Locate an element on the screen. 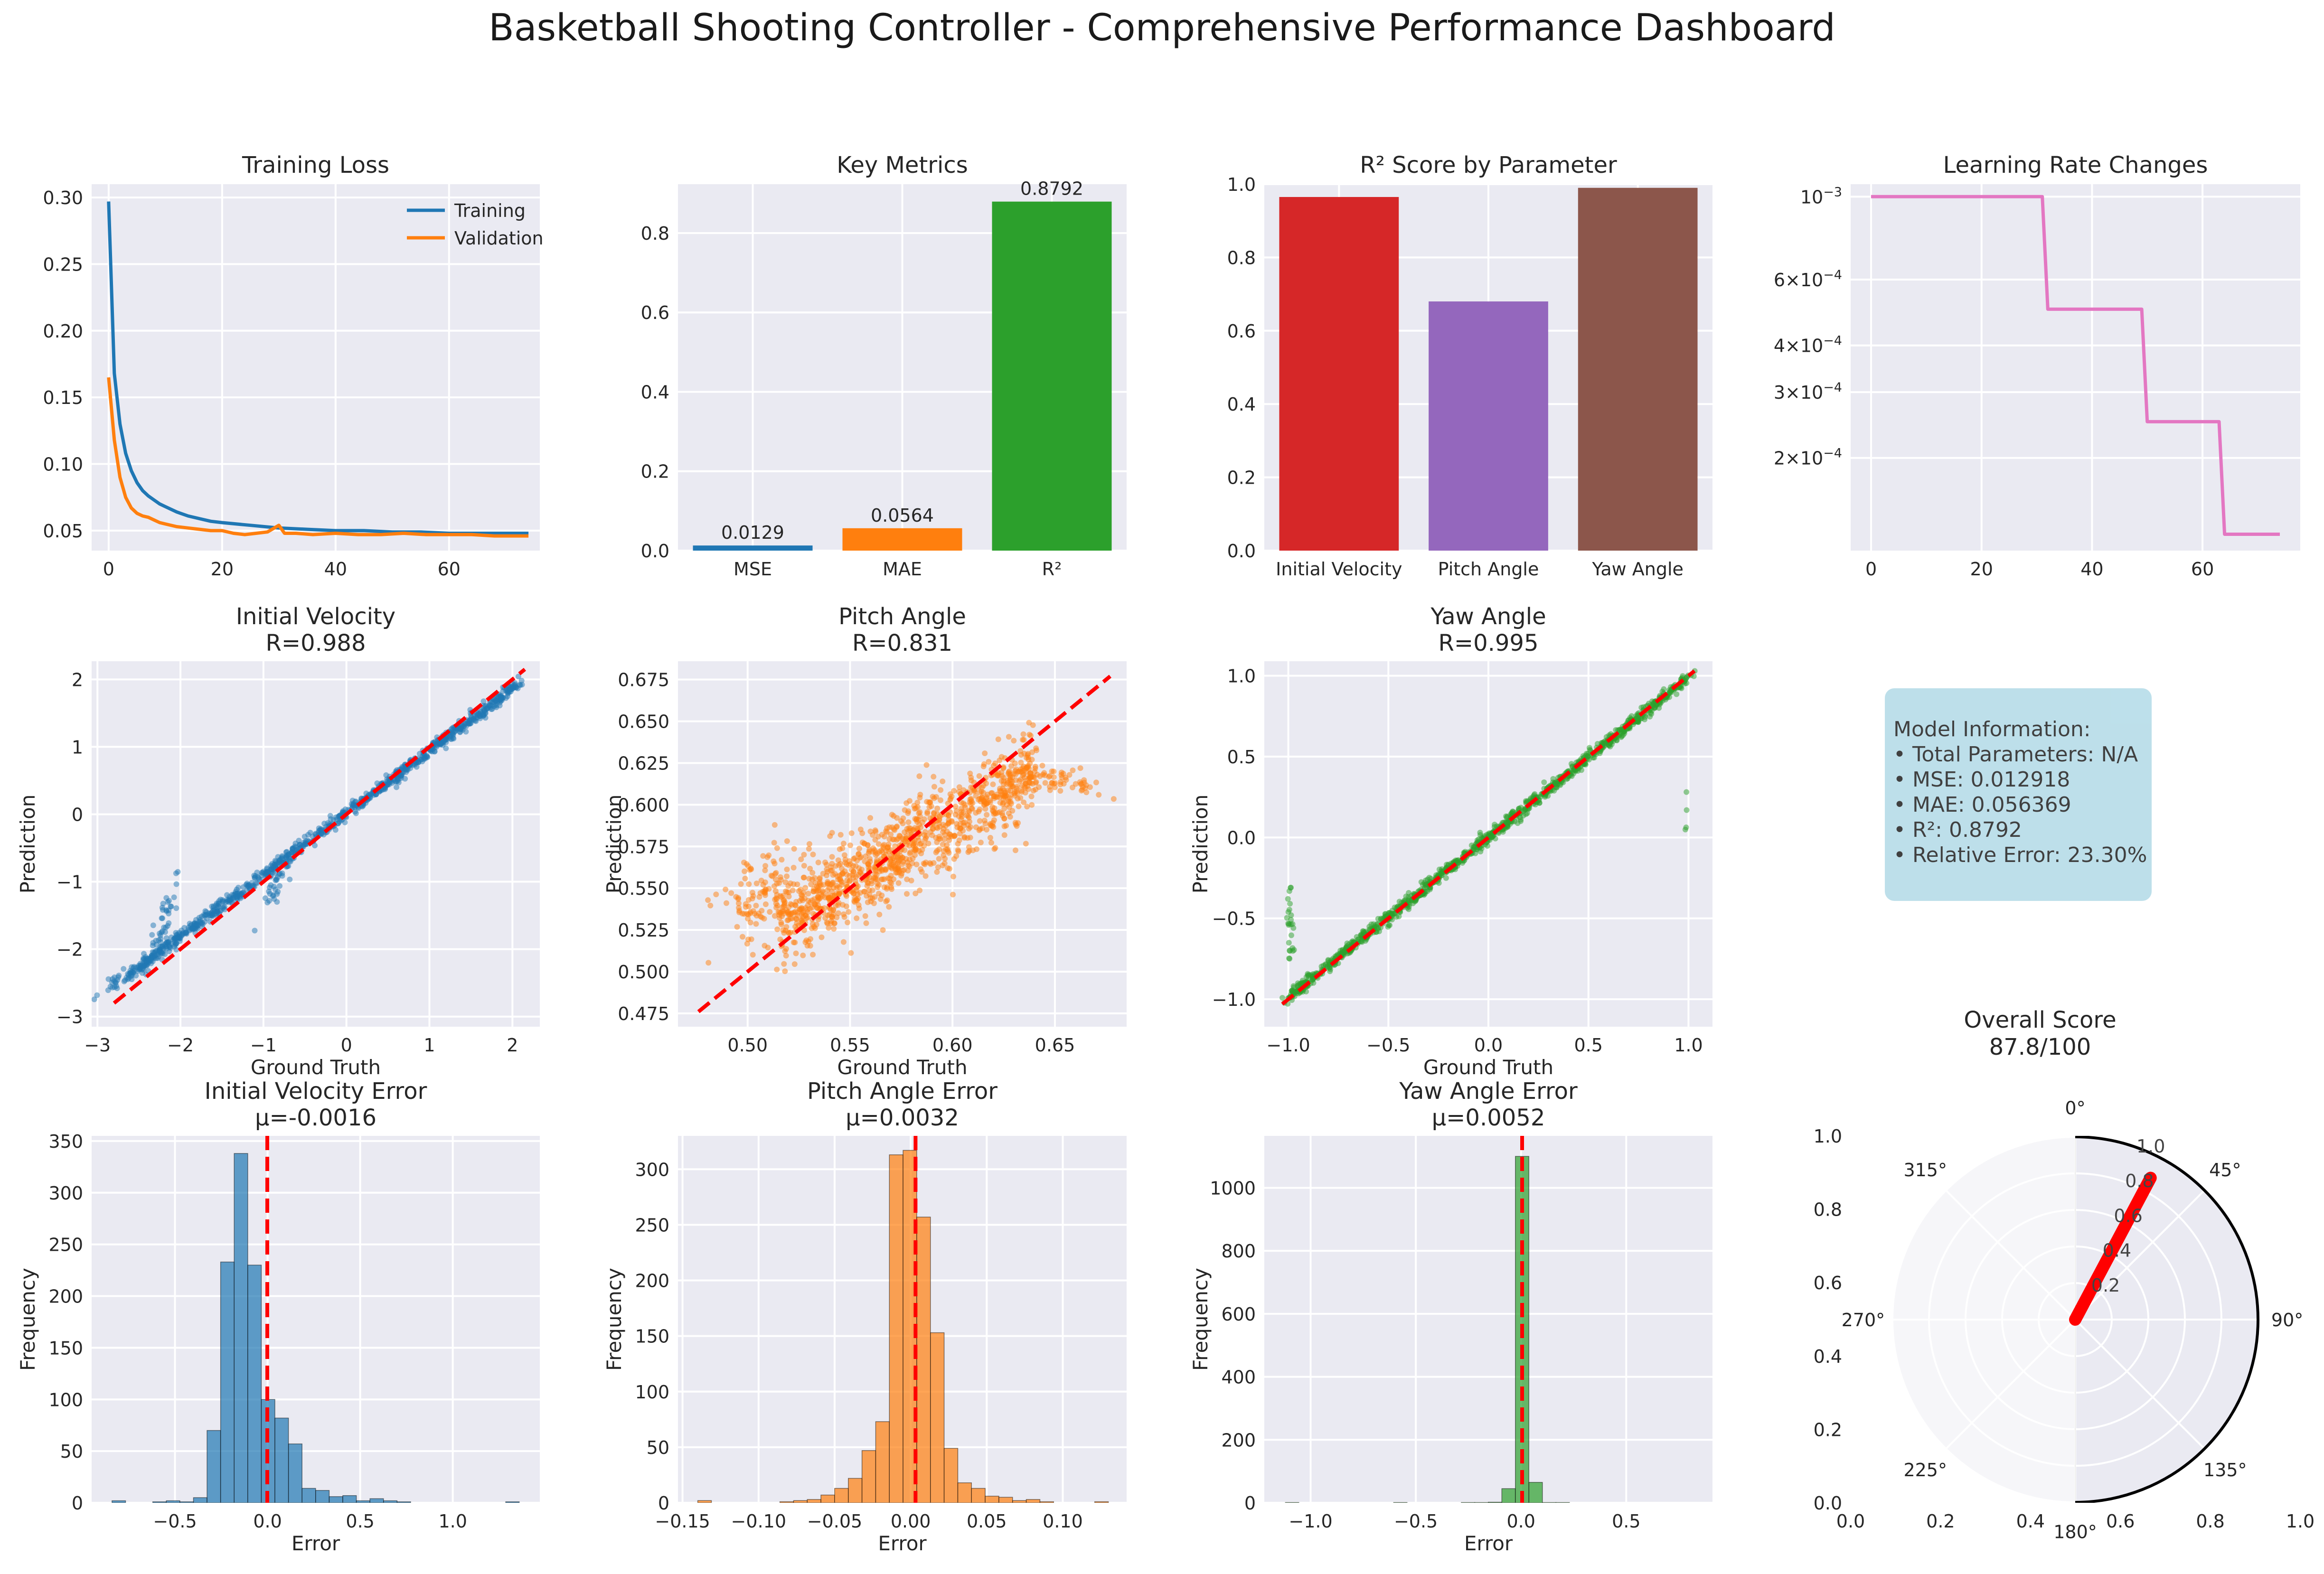 This screenshot has height=1574, width=2324. panel-subtitle: μ=0.0052 is located at coordinates (1488, 1118).